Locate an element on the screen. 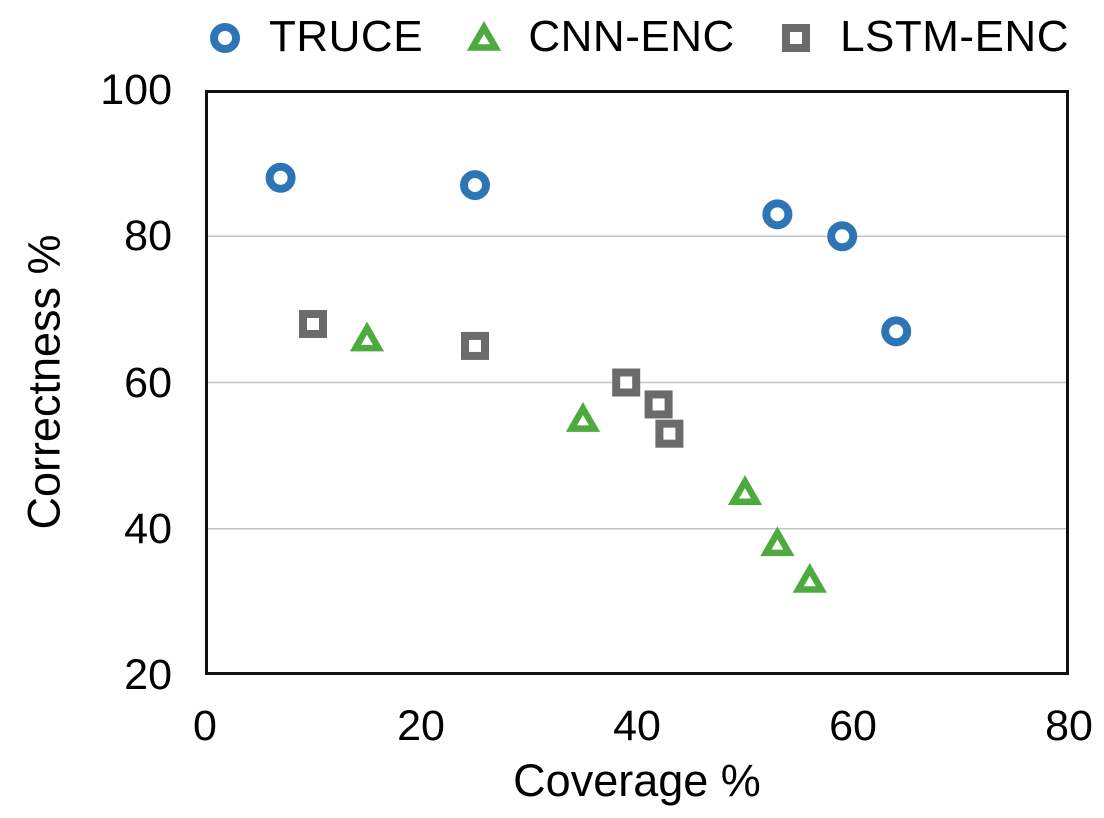 This screenshot has width=1104, height=818. legend-item-lstm-enc: LSTM-ENC is located at coordinates (922, 37).